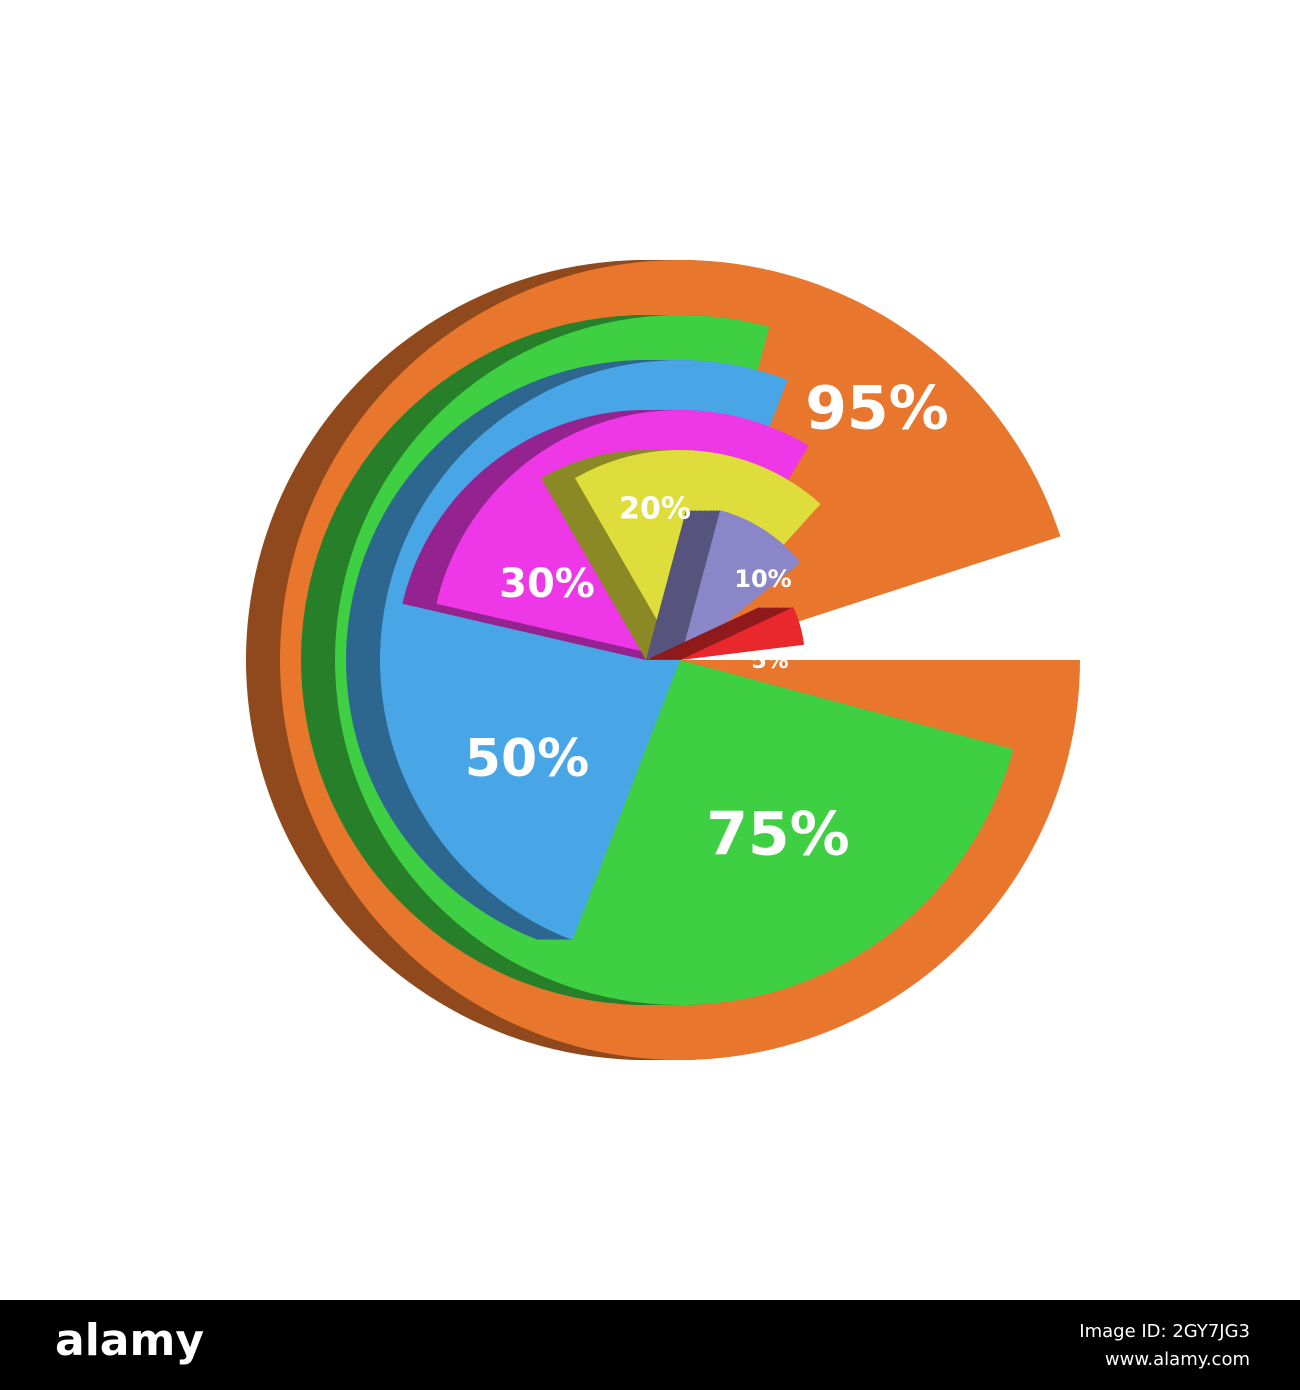 The image size is (1300, 1390). What do you see at coordinates (1164, 1331) in the screenshot?
I see `footer-image-id: Image ID: 2GY7JG3` at bounding box center [1164, 1331].